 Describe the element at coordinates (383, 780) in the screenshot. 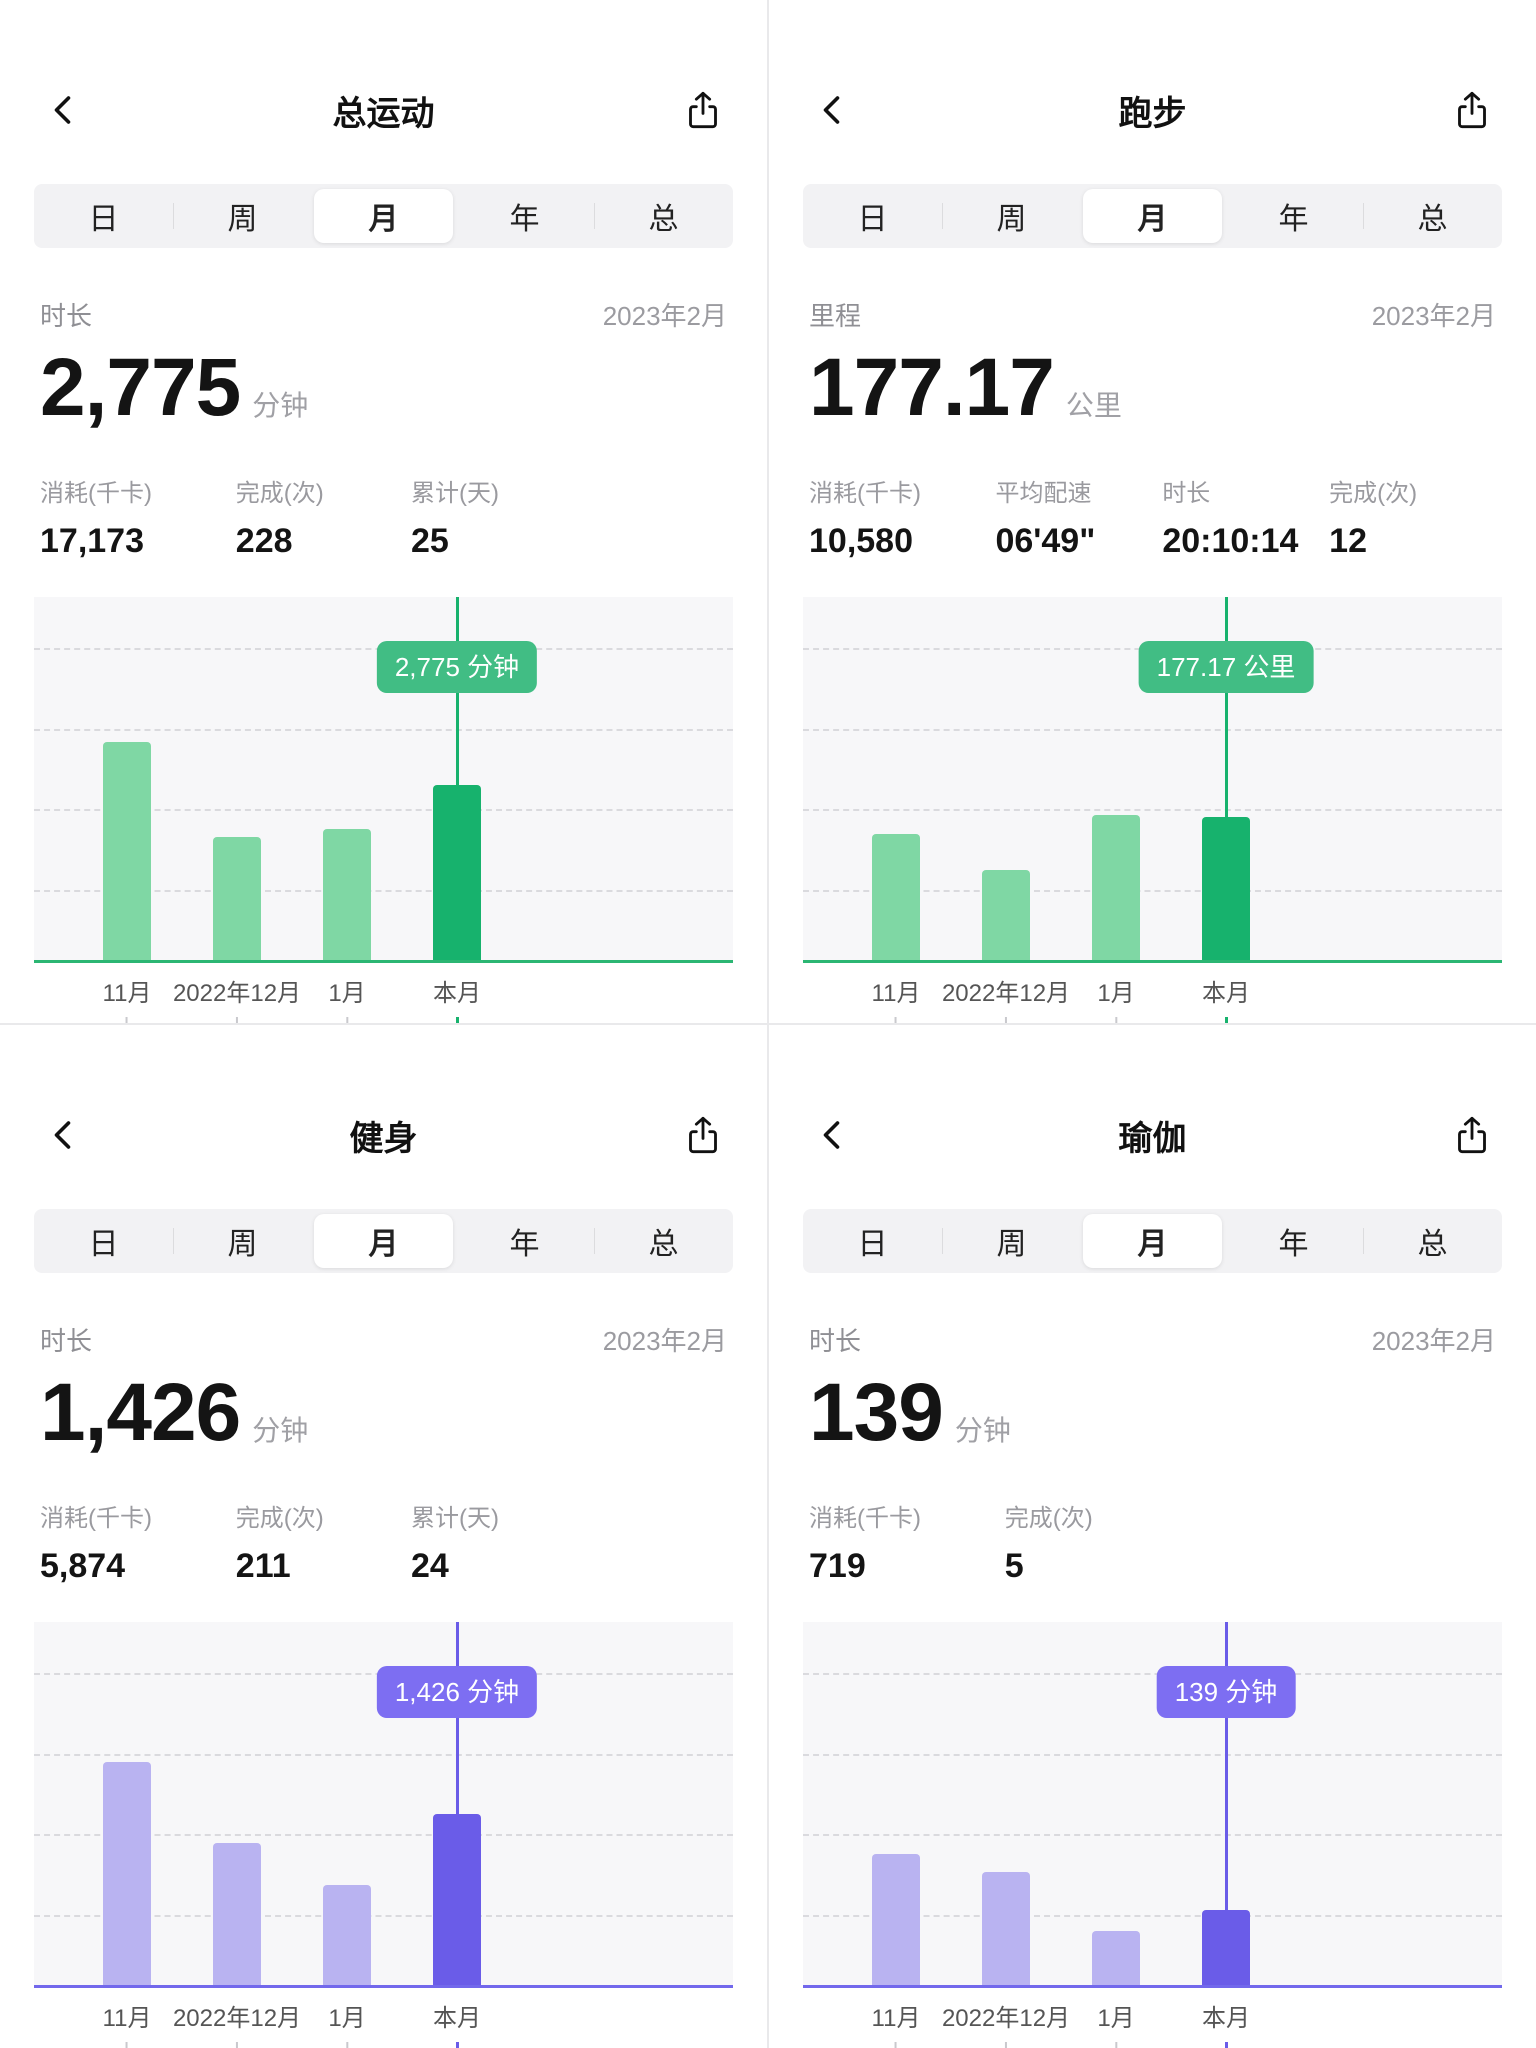

I see `bar-chart: 2,775 分钟` at that location.